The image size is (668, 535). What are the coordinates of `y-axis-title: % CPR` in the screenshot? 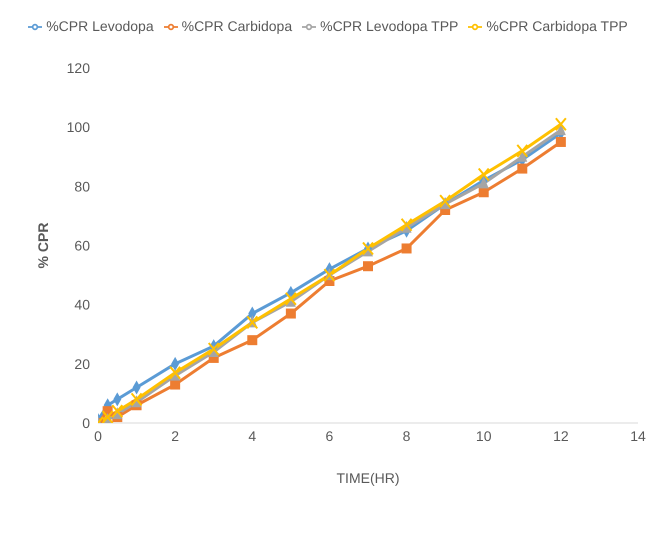 It's located at (42, 245).